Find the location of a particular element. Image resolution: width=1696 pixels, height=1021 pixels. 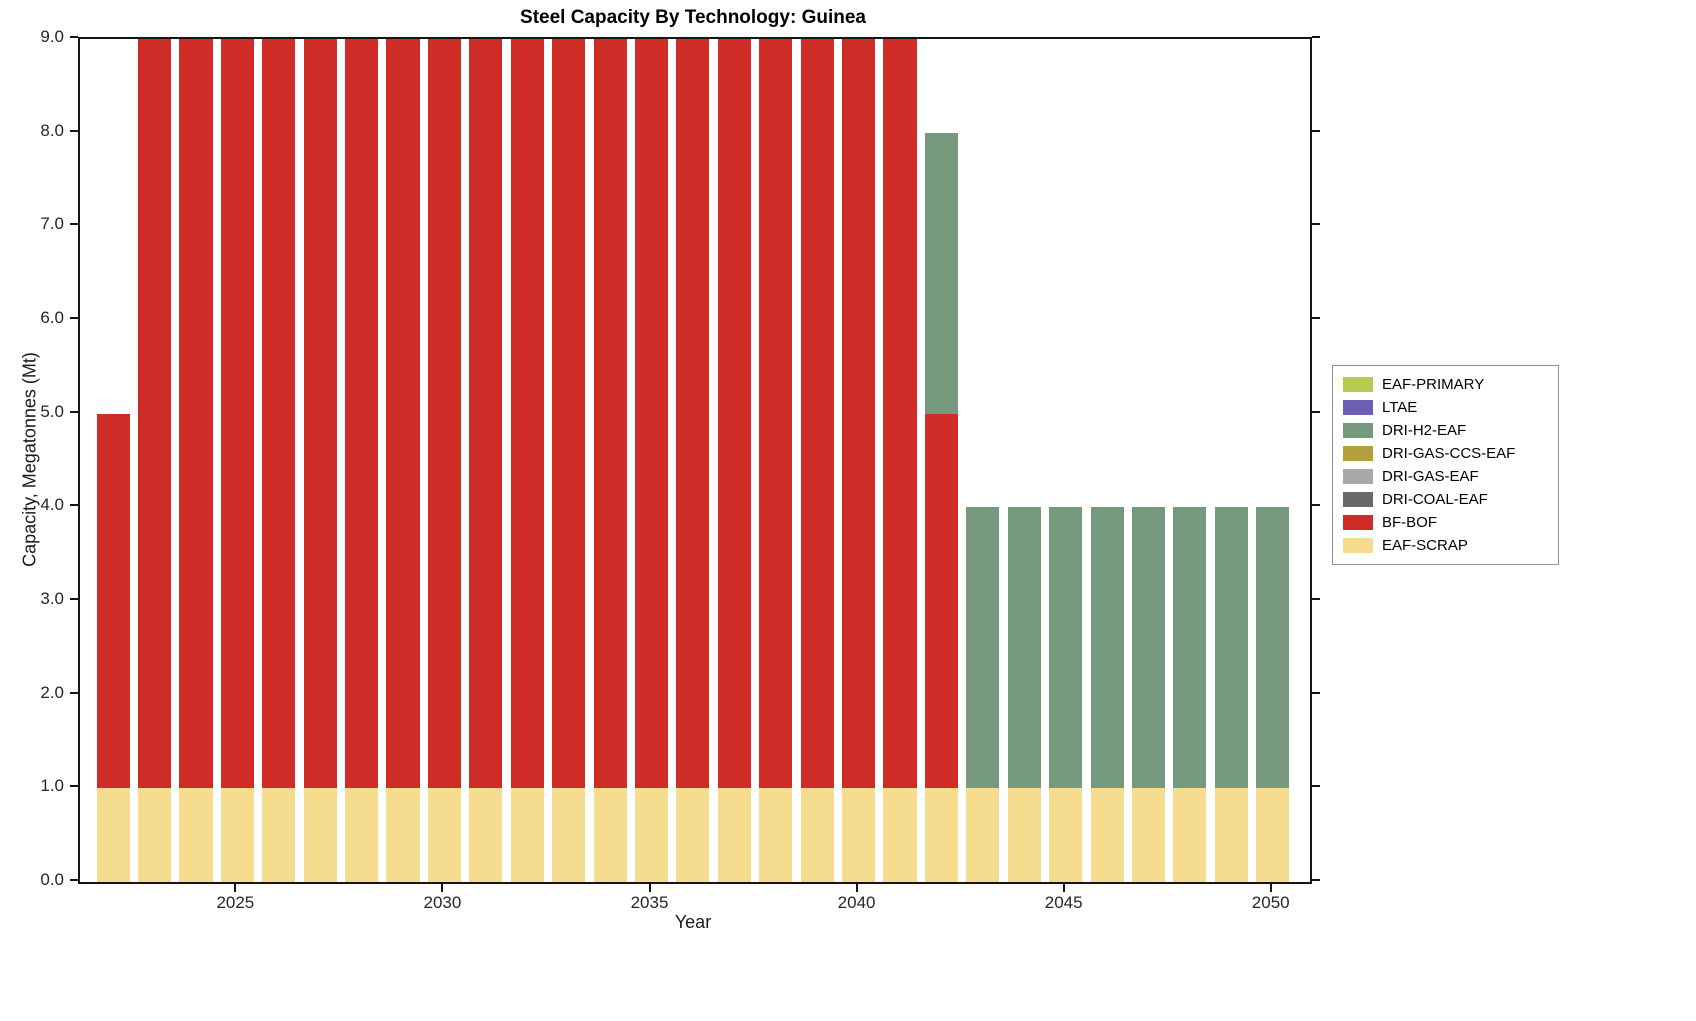

bar-segment-dri-h2-eaf-2044 is located at coordinates (1024, 648).